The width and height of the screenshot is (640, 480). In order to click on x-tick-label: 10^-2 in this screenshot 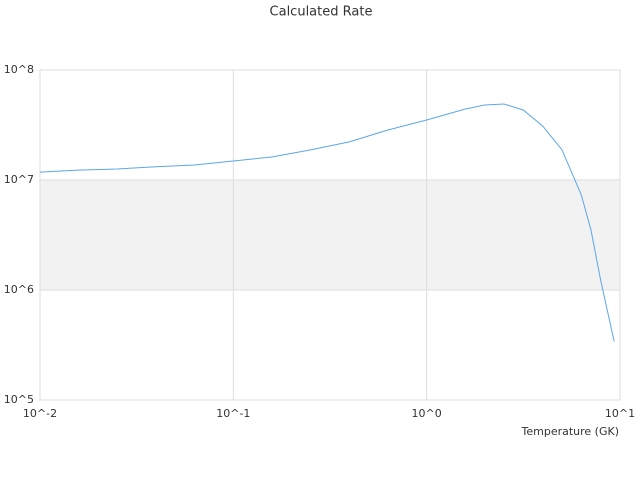, I will do `click(40, 413)`.